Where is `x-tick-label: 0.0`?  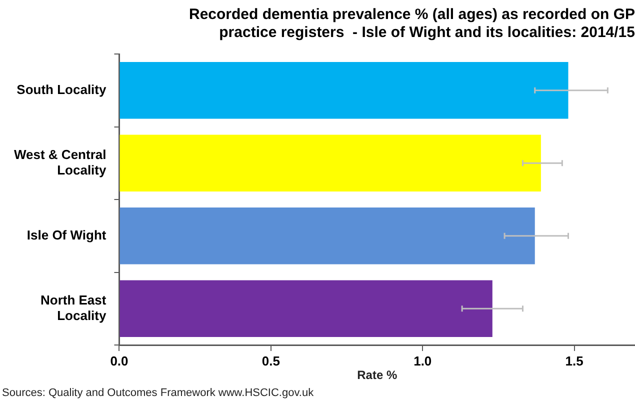 x-tick-label: 0.0 is located at coordinates (119, 360).